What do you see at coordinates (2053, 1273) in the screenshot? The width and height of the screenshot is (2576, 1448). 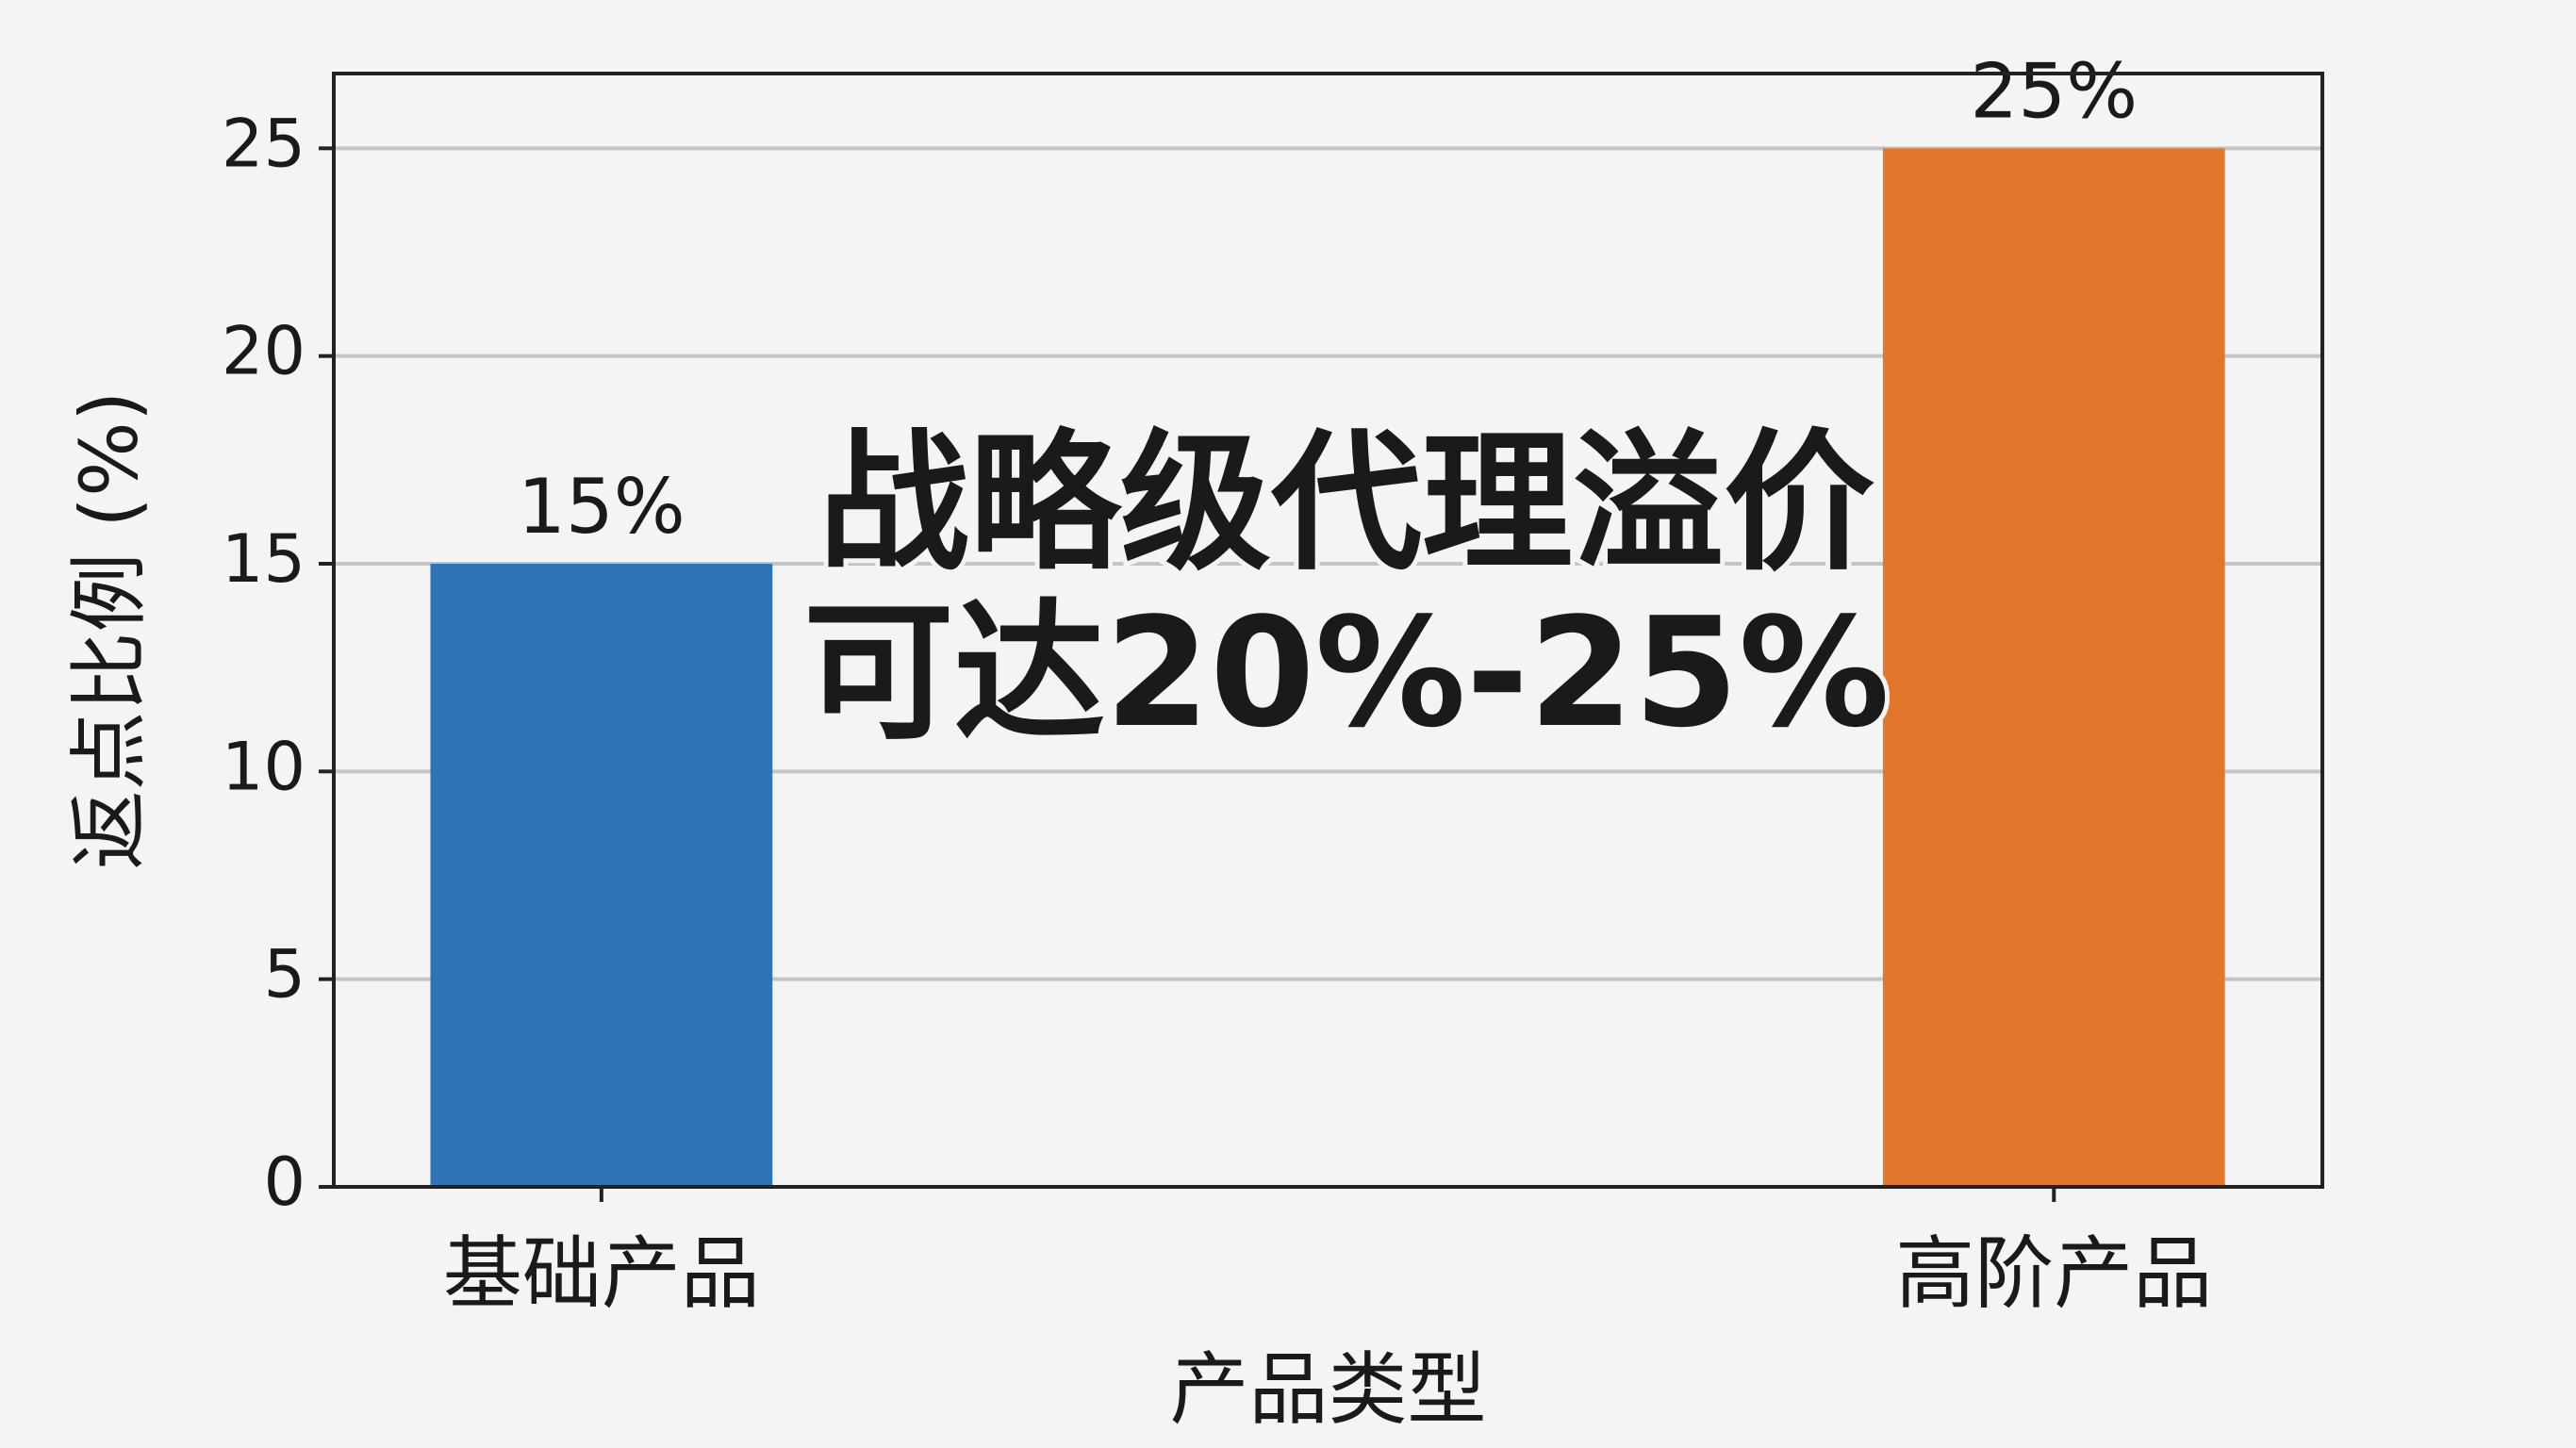 I see `x-tick-label: 高阶产品` at bounding box center [2053, 1273].